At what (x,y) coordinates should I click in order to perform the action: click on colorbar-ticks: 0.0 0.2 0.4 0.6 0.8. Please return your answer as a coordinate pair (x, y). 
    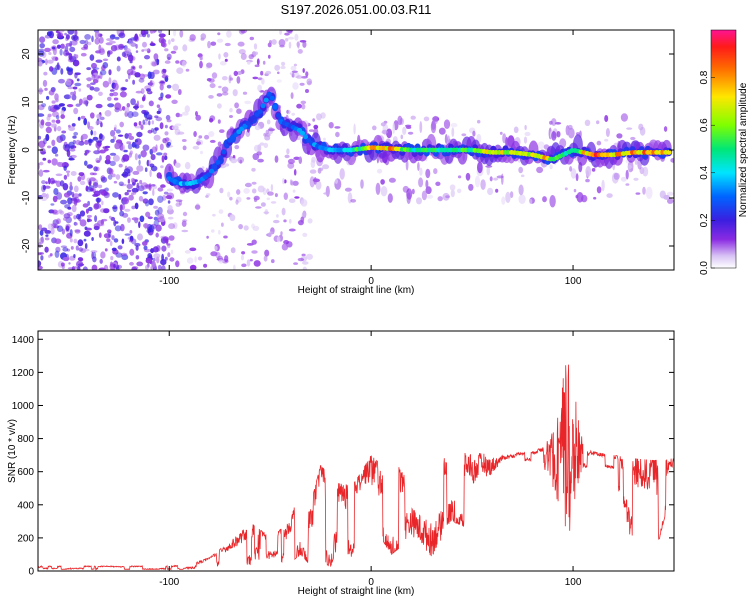
    Looking at the image, I should click on (707, 172).